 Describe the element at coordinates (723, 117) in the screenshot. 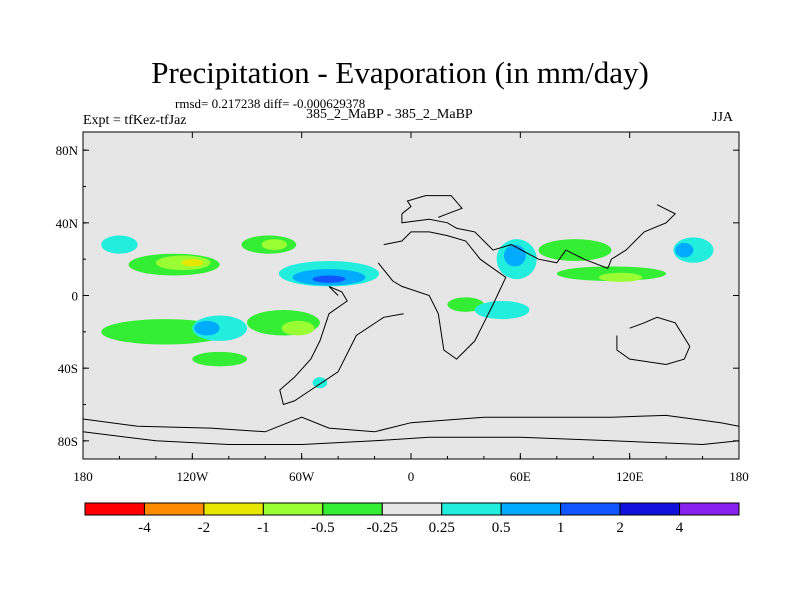

I see `season-label: JJA` at that location.